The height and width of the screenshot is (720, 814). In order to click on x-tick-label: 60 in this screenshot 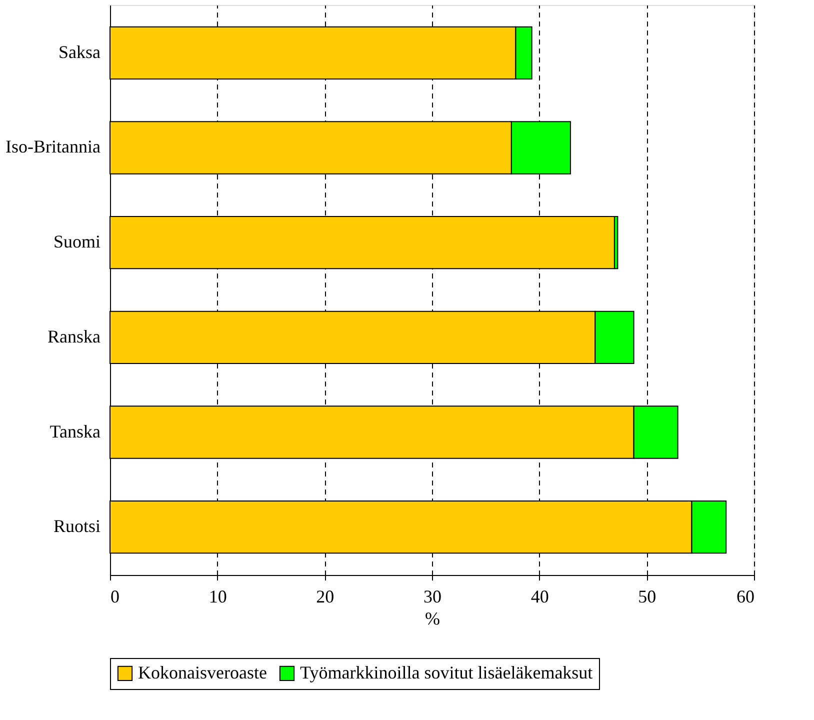, I will do `click(745, 596)`.